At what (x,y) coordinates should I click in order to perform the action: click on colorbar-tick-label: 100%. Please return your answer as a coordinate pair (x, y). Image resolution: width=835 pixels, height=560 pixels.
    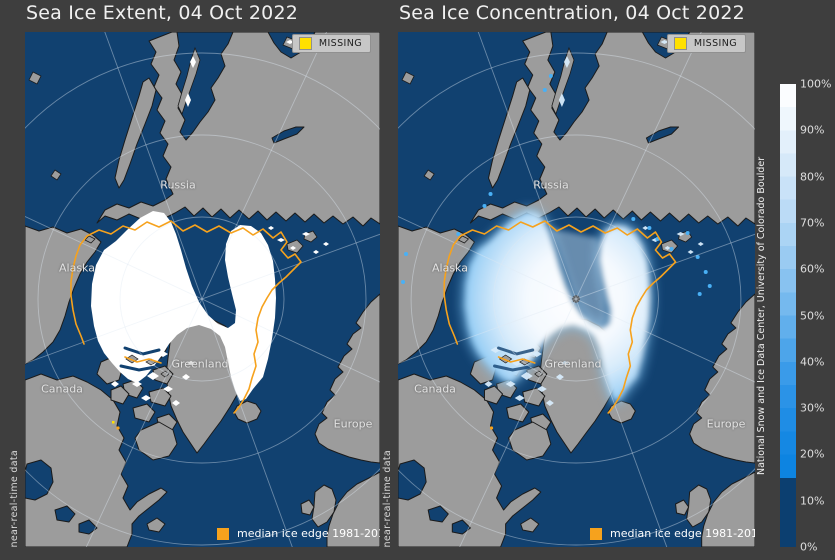
    Looking at the image, I should click on (816, 84).